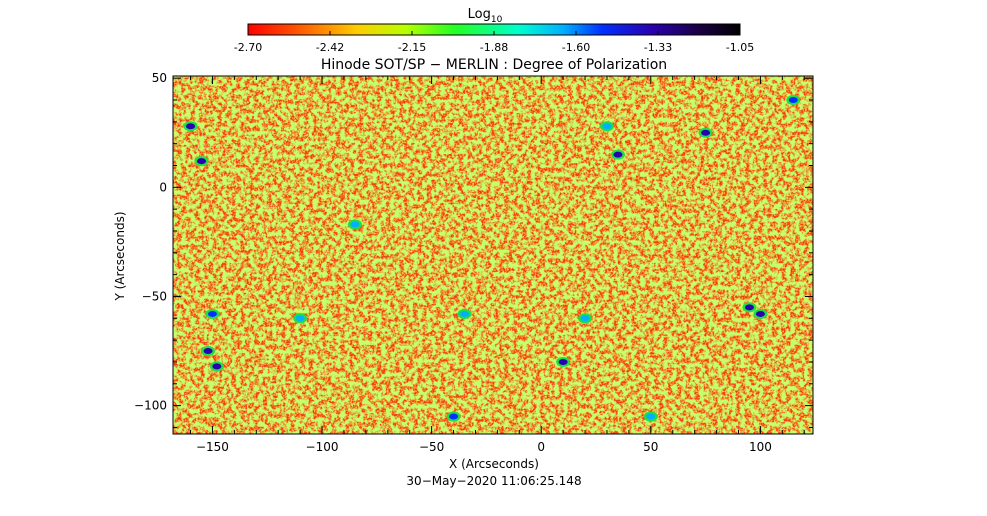 The width and height of the screenshot is (987, 516). Describe the element at coordinates (650, 447) in the screenshot. I see `x-tick-label: 50` at that location.